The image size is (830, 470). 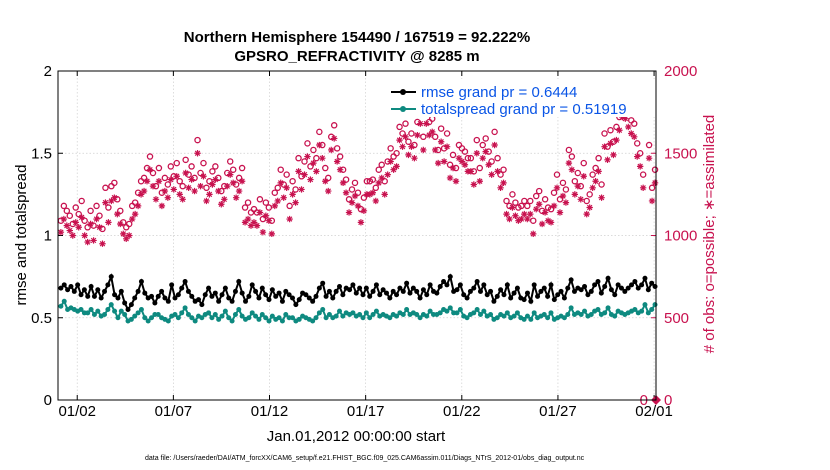 What do you see at coordinates (41, 153) in the screenshot?
I see `y-tick-label-left: 1.5` at bounding box center [41, 153].